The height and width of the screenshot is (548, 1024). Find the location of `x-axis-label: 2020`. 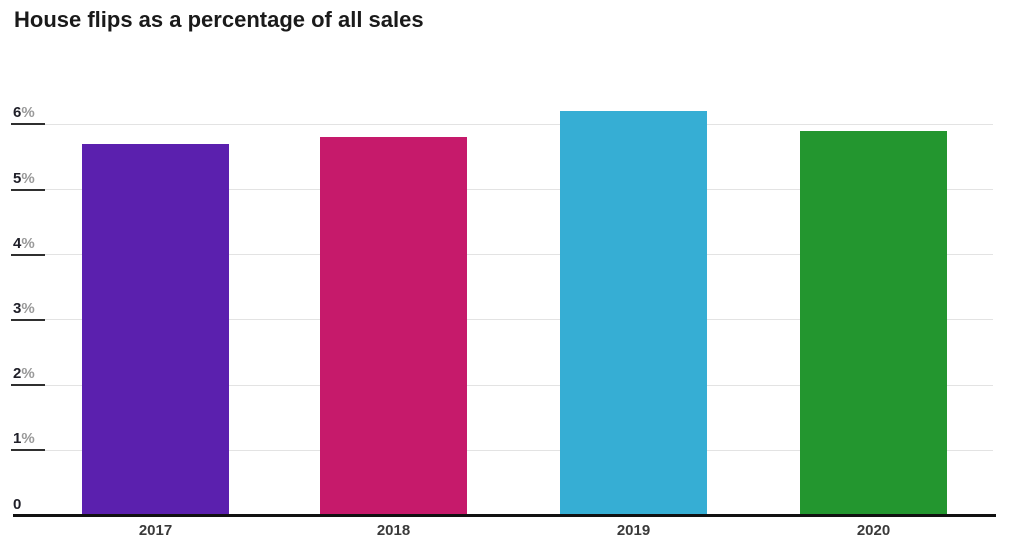

x-axis-label: 2020 is located at coordinates (873, 530).